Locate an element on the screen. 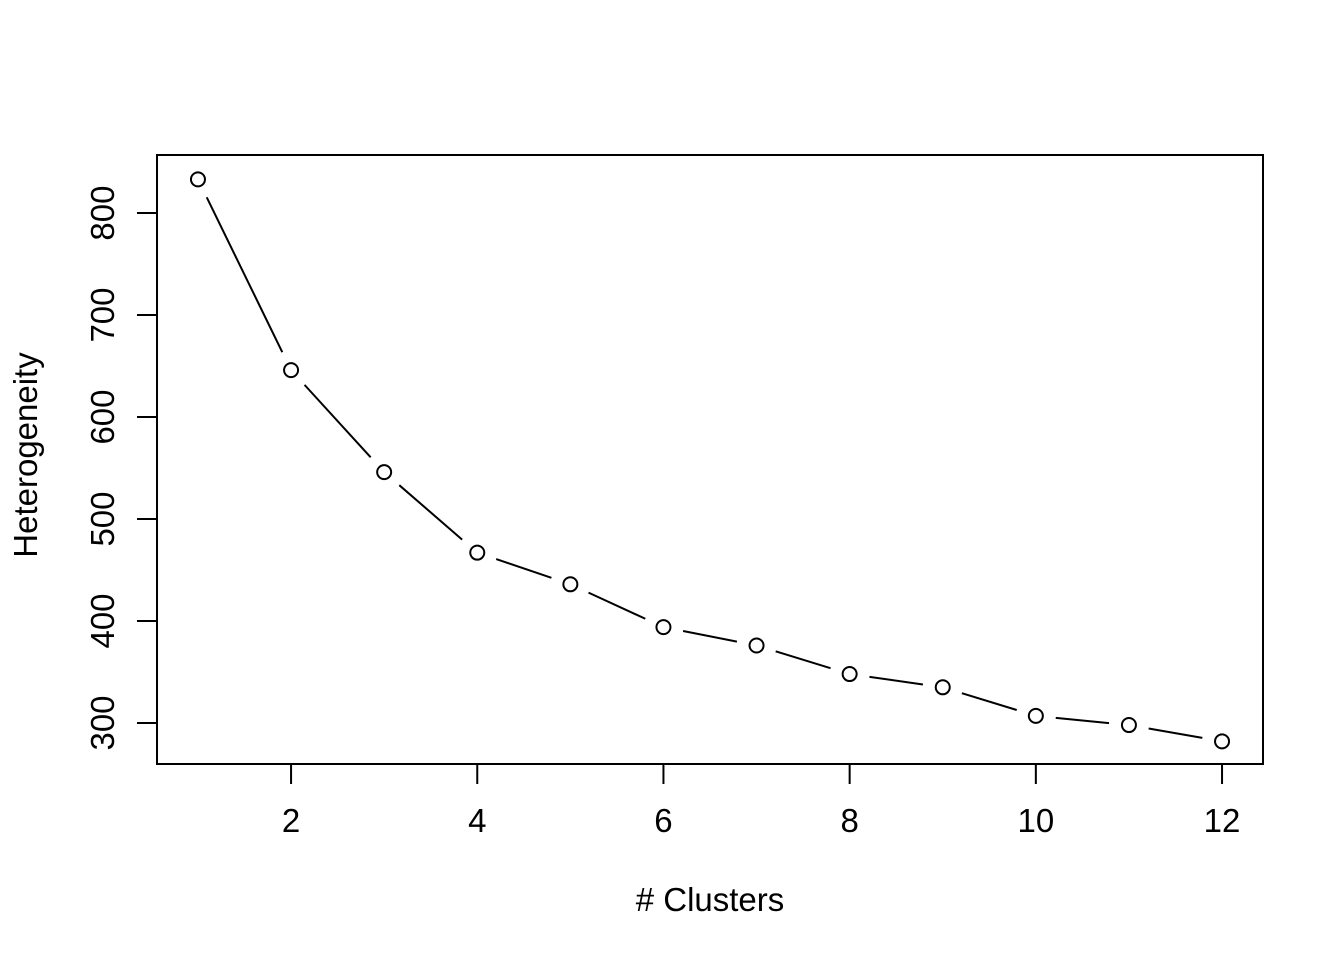 The image size is (1344, 960). x-tick-label: 8 is located at coordinates (849, 820).